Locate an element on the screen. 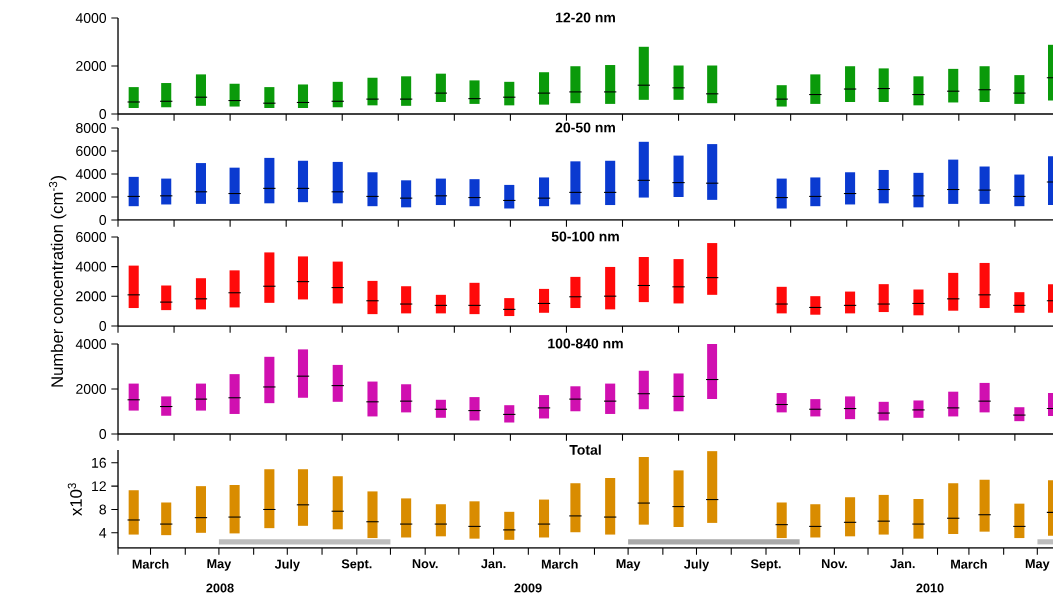  y-tick-label: 16 is located at coordinates (99, 462).